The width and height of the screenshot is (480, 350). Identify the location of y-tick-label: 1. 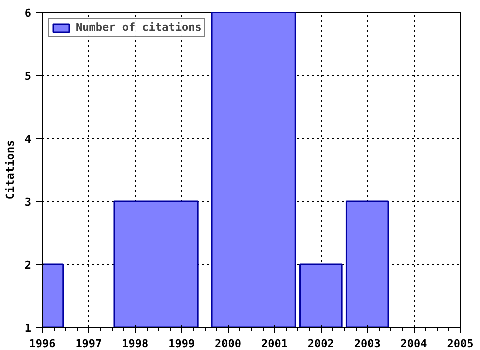
(28, 328).